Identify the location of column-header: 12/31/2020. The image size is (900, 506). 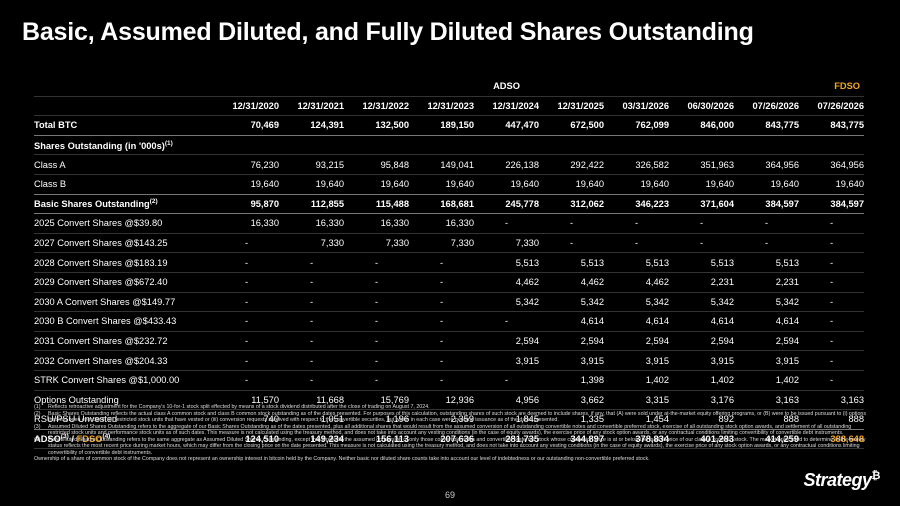
(246, 106).